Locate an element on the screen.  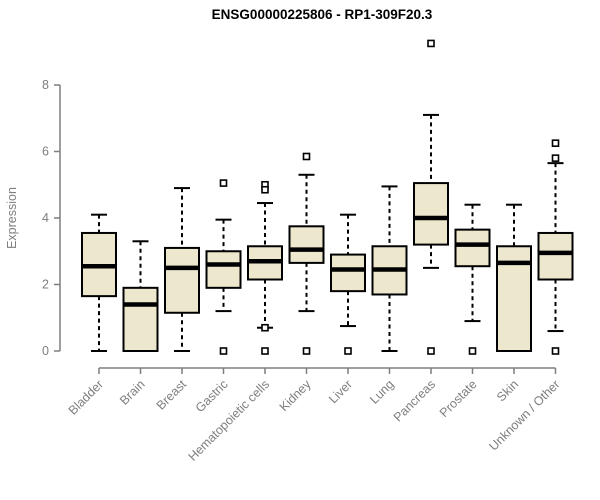
boxplot-unknown-other is located at coordinates (555, 247).